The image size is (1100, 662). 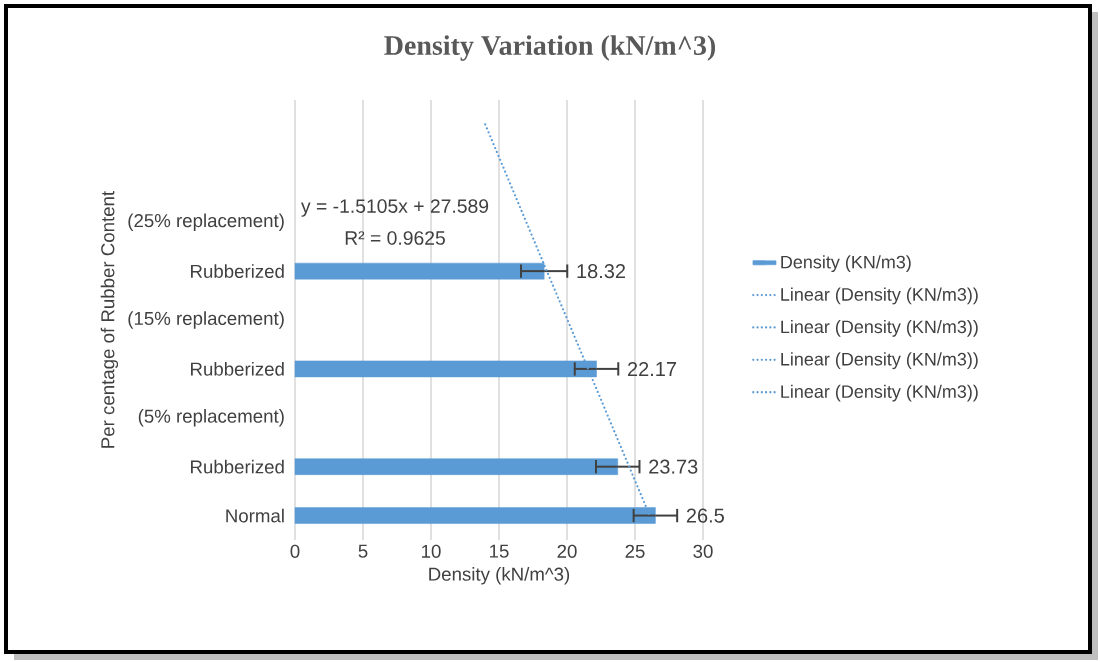 I want to click on y-tick-label: (15% replacement), so click(x=206, y=320).